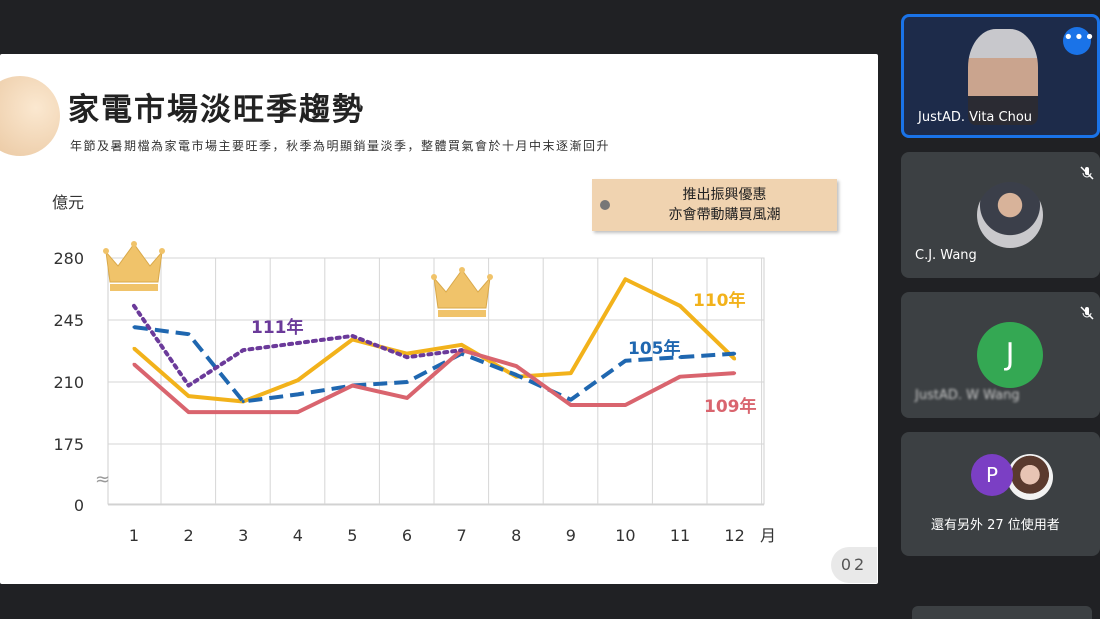 Image resolution: width=1100 pixels, height=619 pixels. I want to click on promo-note: 推出振興優惠 亦會帶動購買風潮, so click(714, 205).